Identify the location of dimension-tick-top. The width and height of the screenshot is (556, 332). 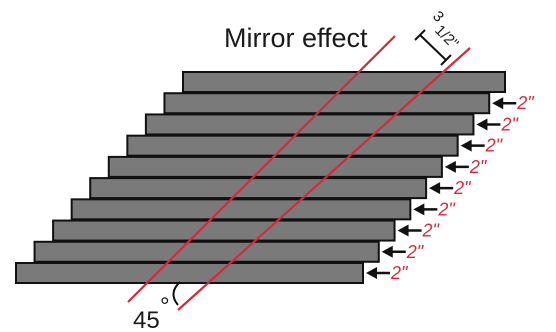
(420, 35).